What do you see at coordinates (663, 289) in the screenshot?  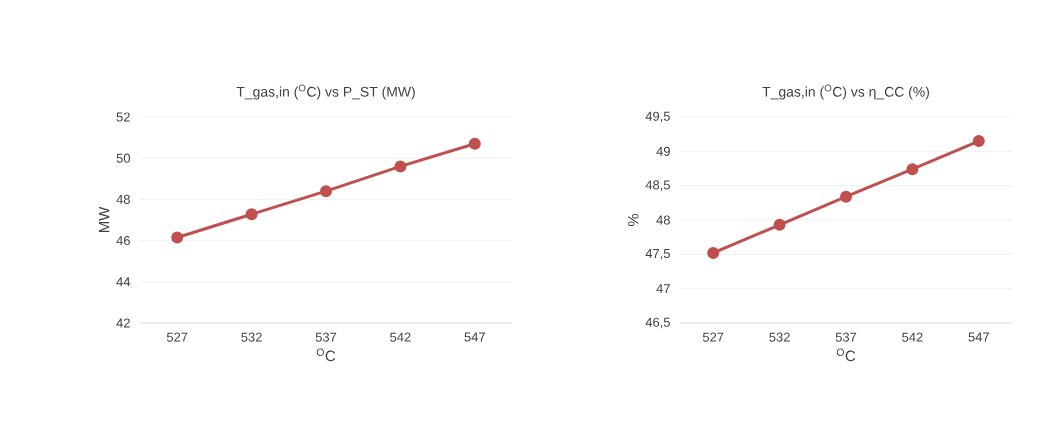 I see `y-tick-label: 47` at bounding box center [663, 289].